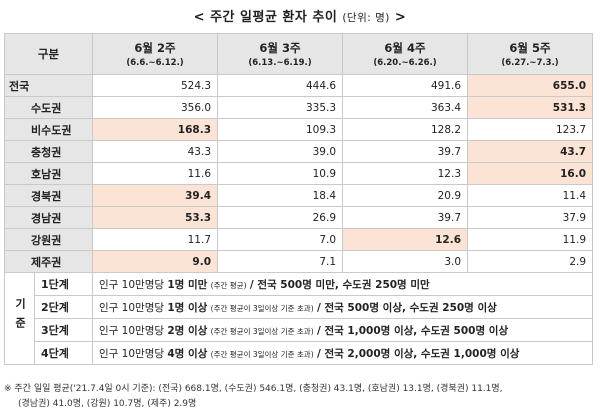  Describe the element at coordinates (530, 261) in the screenshot. I see `cell-value: 2.9` at that location.